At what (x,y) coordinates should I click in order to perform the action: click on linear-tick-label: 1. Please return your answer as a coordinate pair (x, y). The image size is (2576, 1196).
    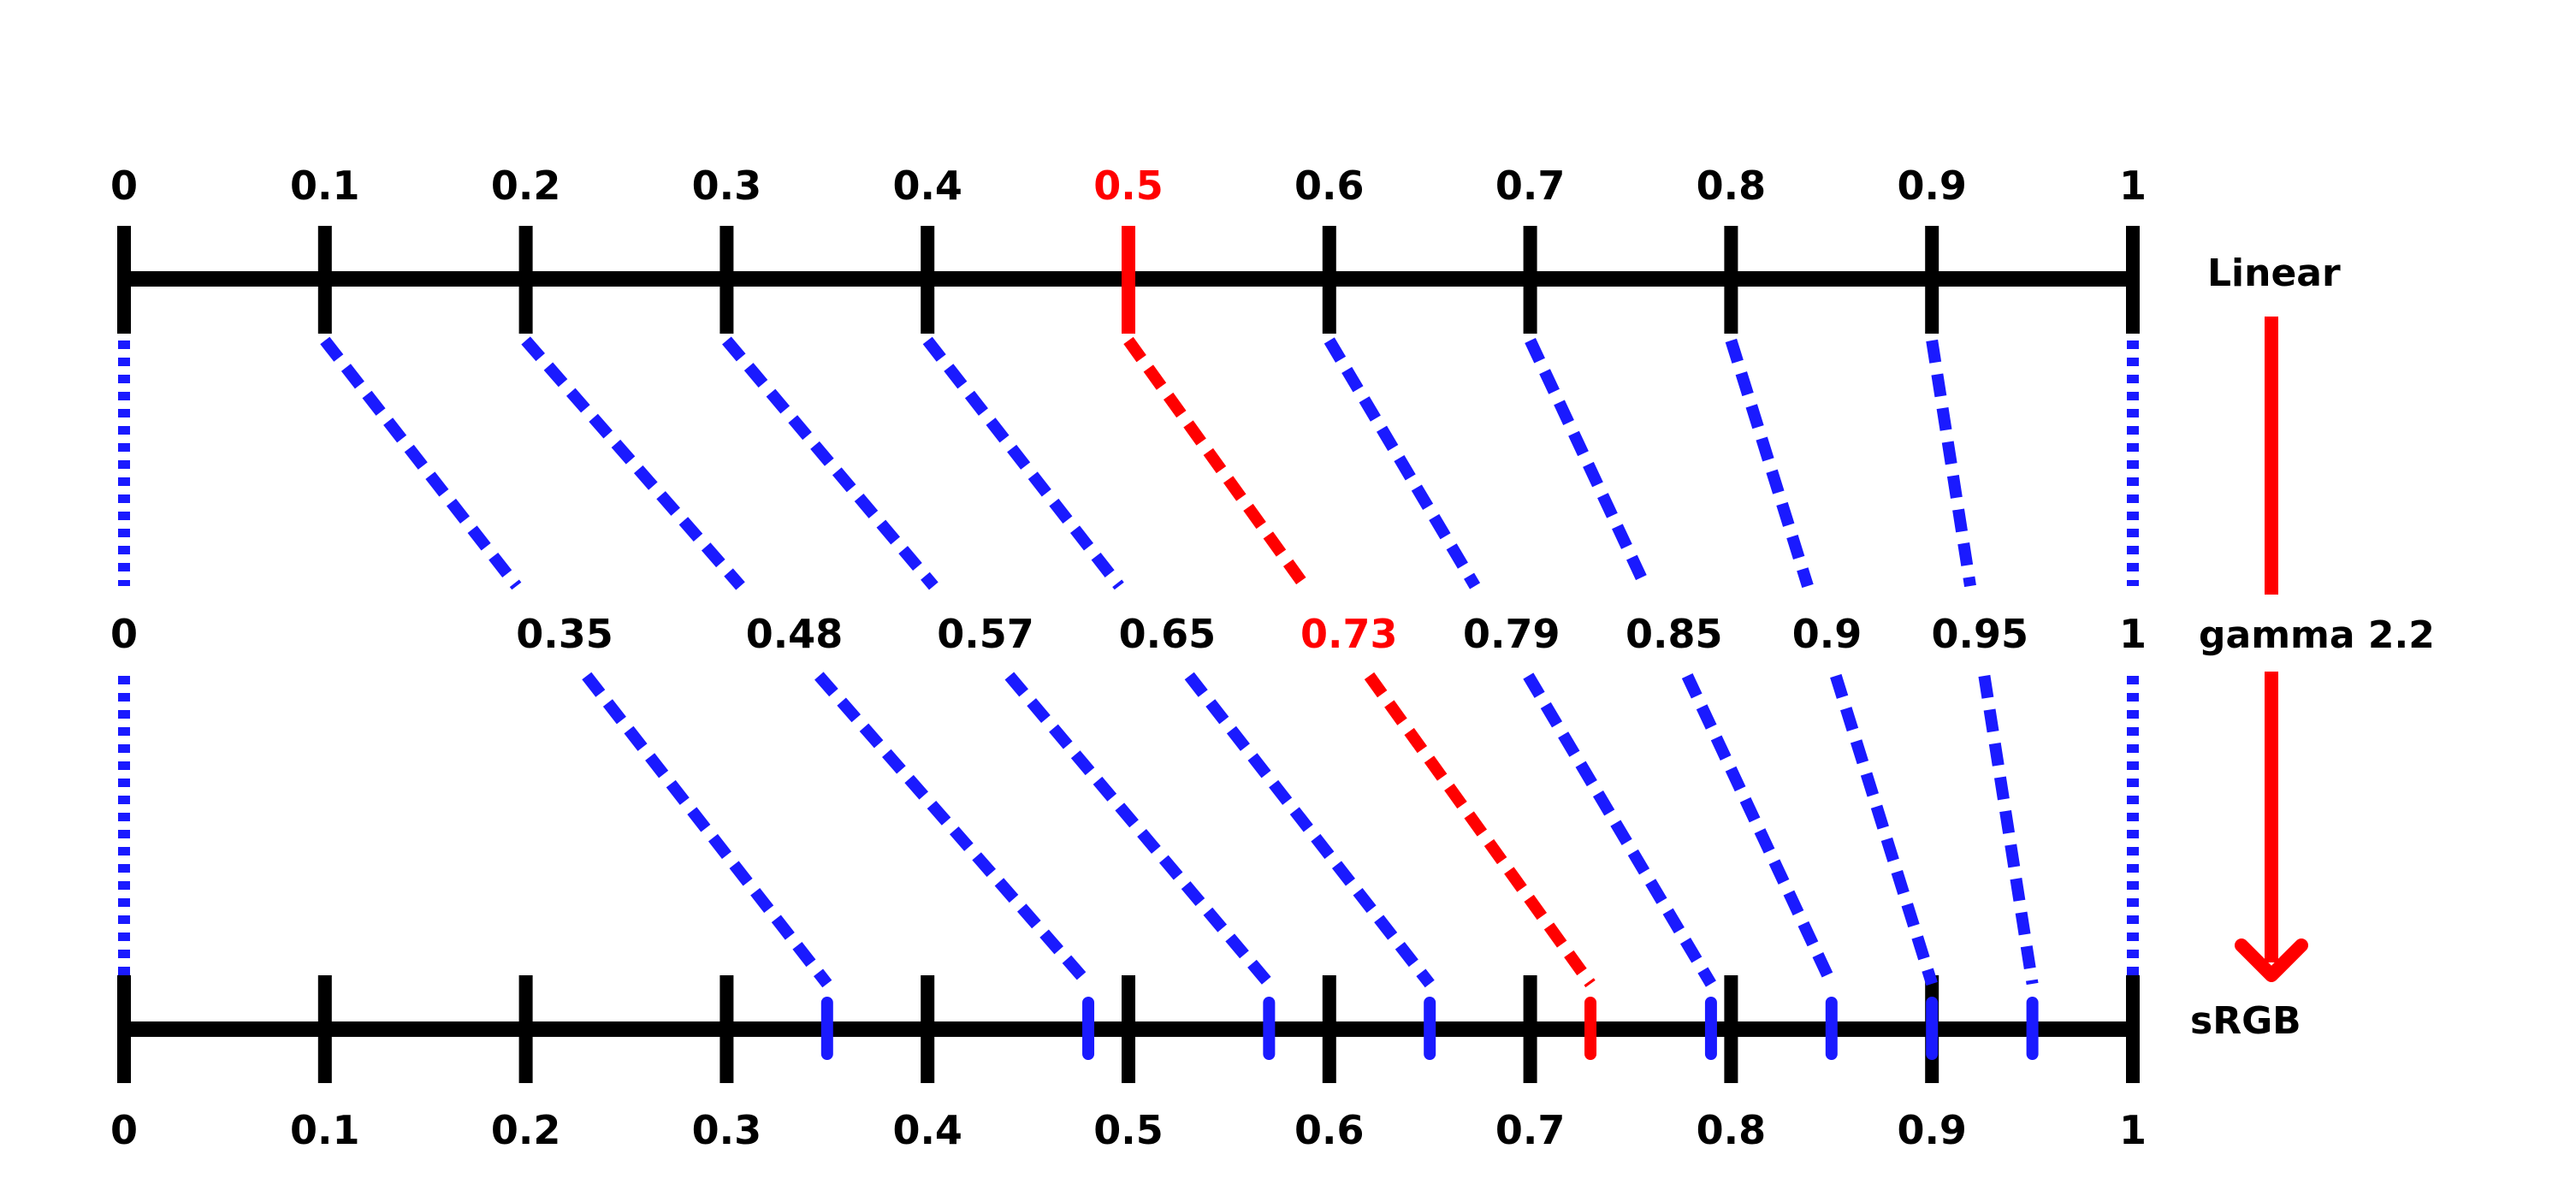
    Looking at the image, I should click on (2133, 186).